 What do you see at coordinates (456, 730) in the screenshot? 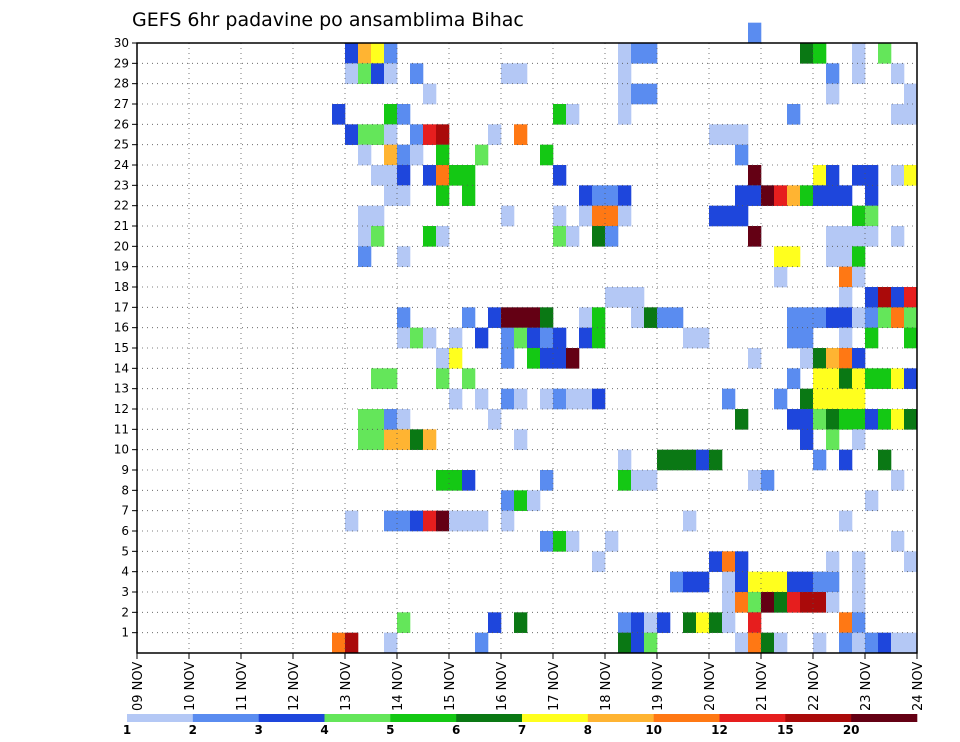
I see `colorbar-label: 6` at bounding box center [456, 730].